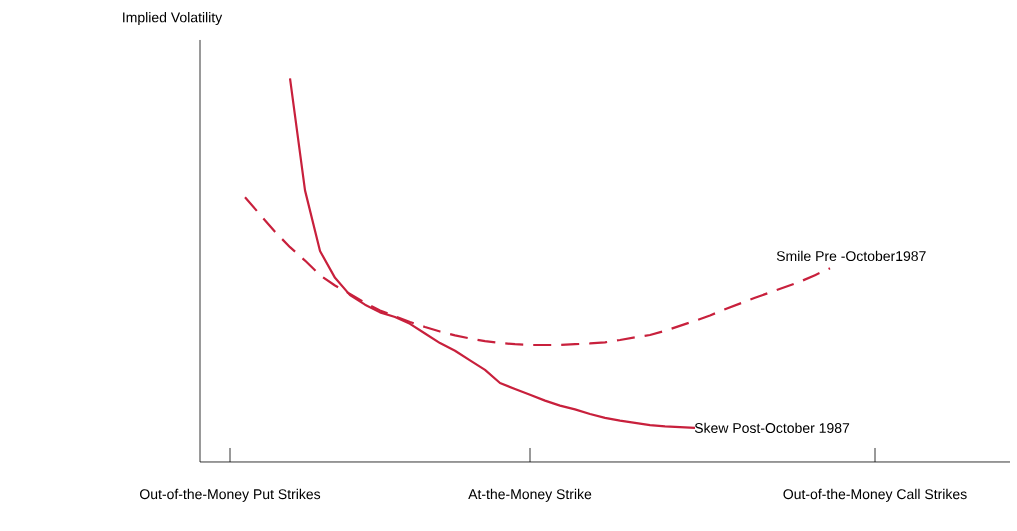 The height and width of the screenshot is (531, 1017). I want to click on x-tick-label: Out-of-the-Money Put Strikes, so click(230, 495).